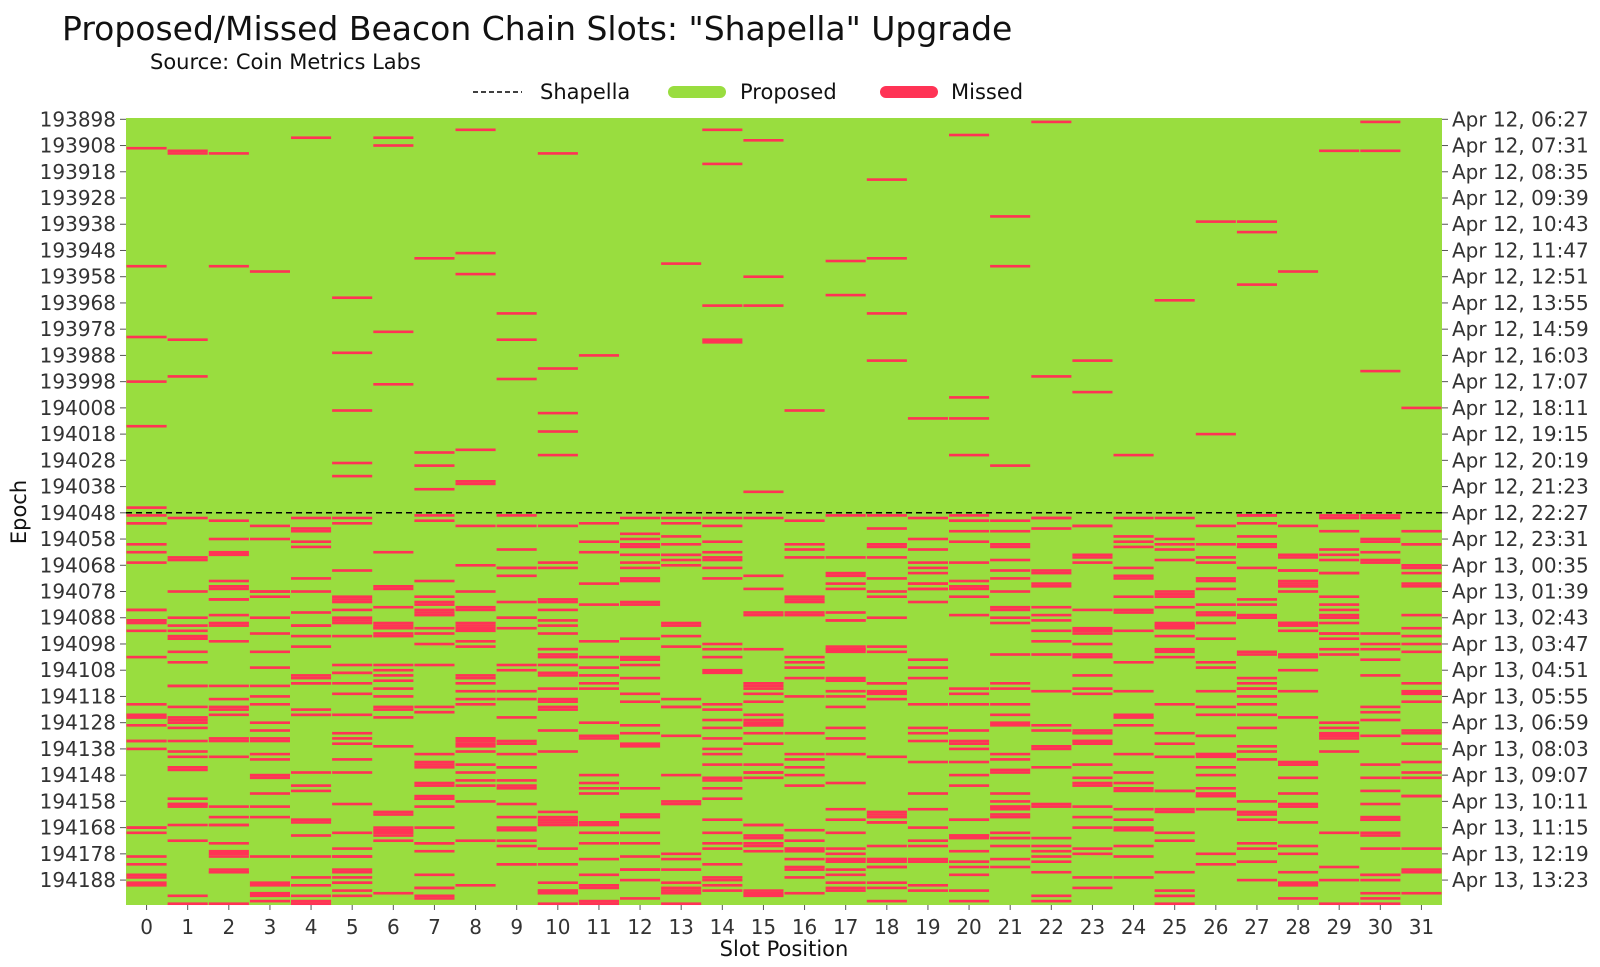  Describe the element at coordinates (78, 487) in the screenshot. I see `y-tick-label: 194038` at that location.